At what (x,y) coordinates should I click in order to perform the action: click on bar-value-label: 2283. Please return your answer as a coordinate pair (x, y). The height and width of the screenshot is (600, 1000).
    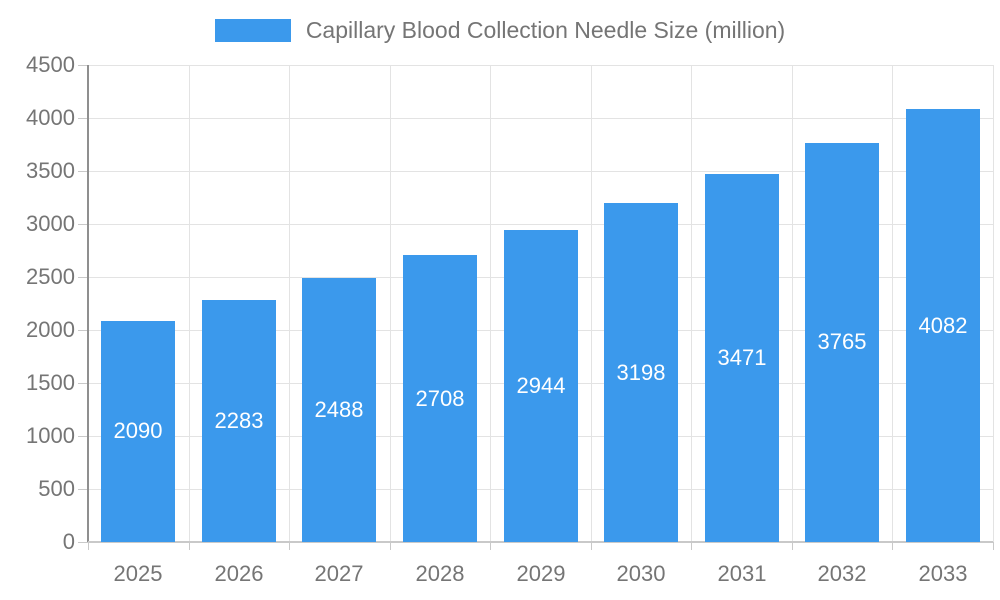
    Looking at the image, I should click on (239, 420).